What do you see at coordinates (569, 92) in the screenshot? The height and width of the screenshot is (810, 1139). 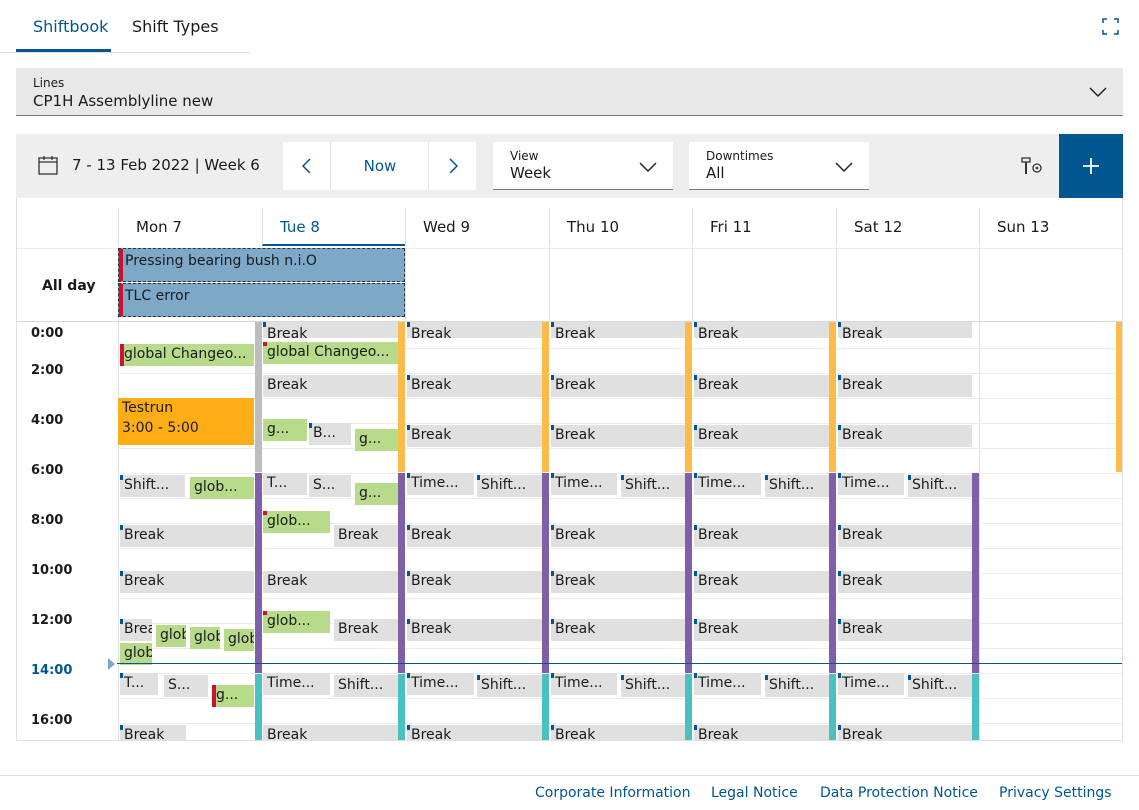 I see `lines-dropdown: Lines CP1H Assemblyline new` at bounding box center [569, 92].